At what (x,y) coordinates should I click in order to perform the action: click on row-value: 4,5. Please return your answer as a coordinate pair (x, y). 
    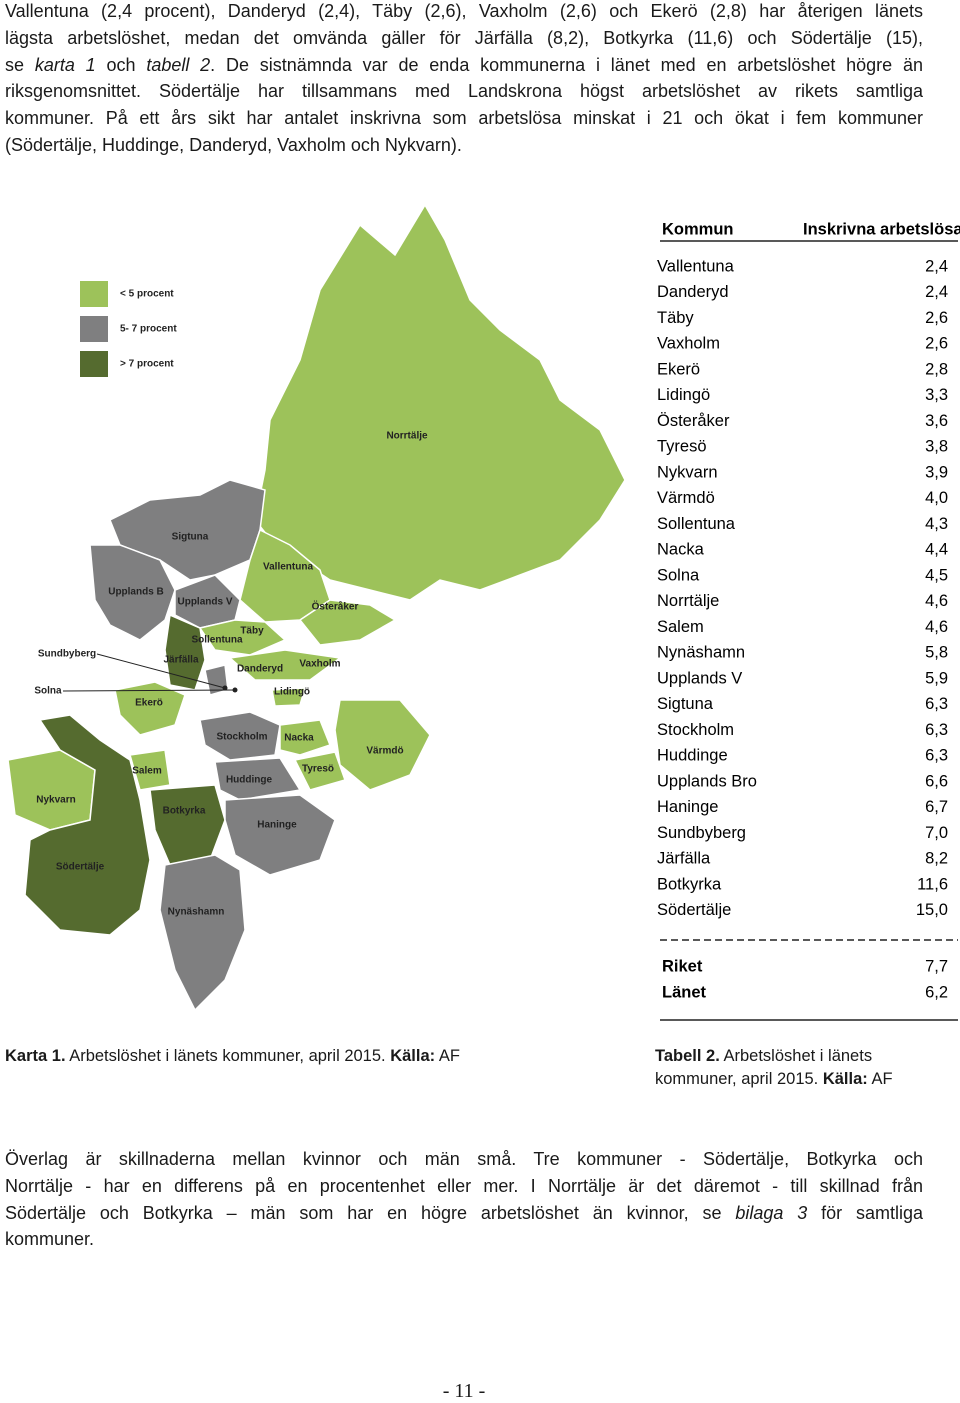
    Looking at the image, I should click on (936, 575).